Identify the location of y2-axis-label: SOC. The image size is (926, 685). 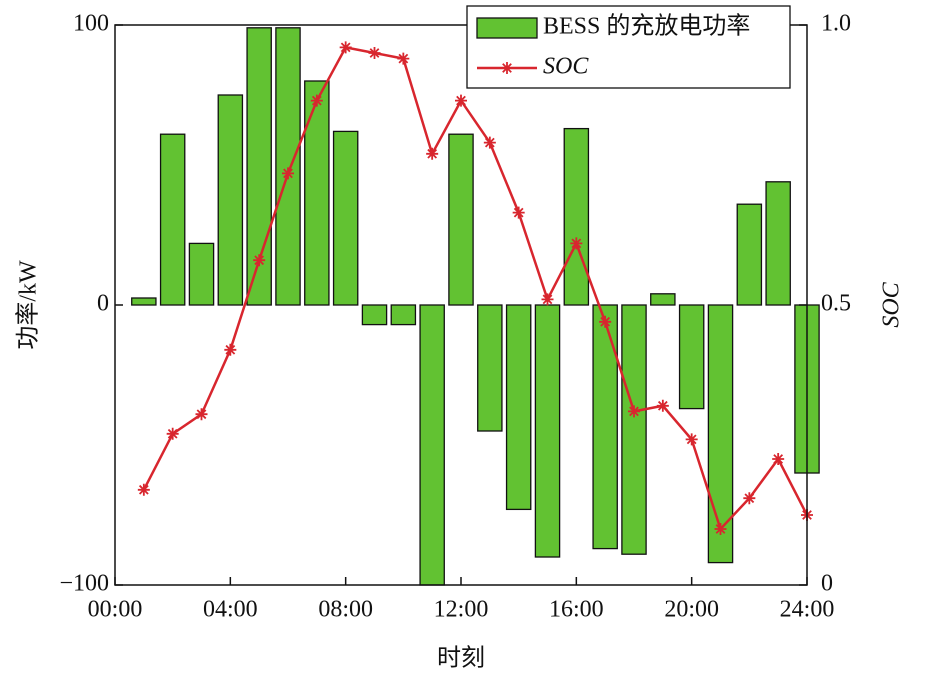
(892, 304).